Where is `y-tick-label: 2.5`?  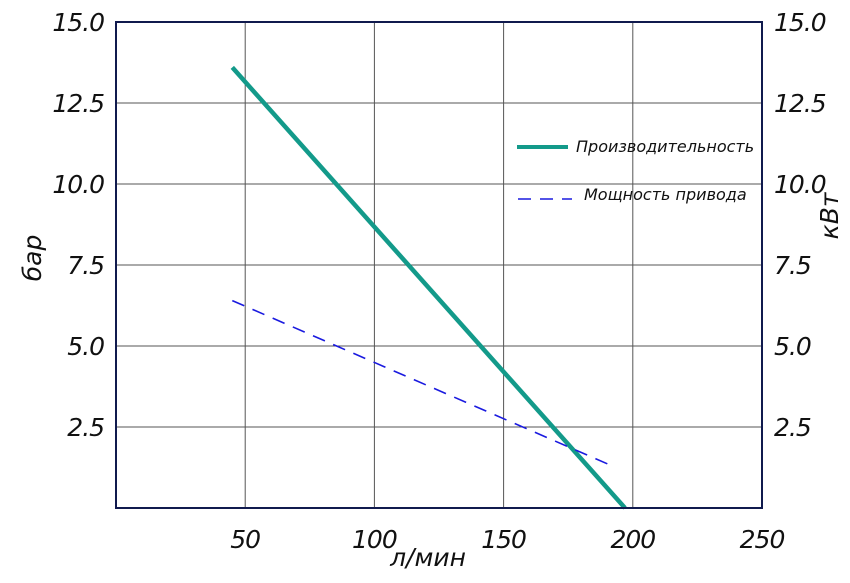
y-tick-label: 2.5 is located at coordinates (85, 427).